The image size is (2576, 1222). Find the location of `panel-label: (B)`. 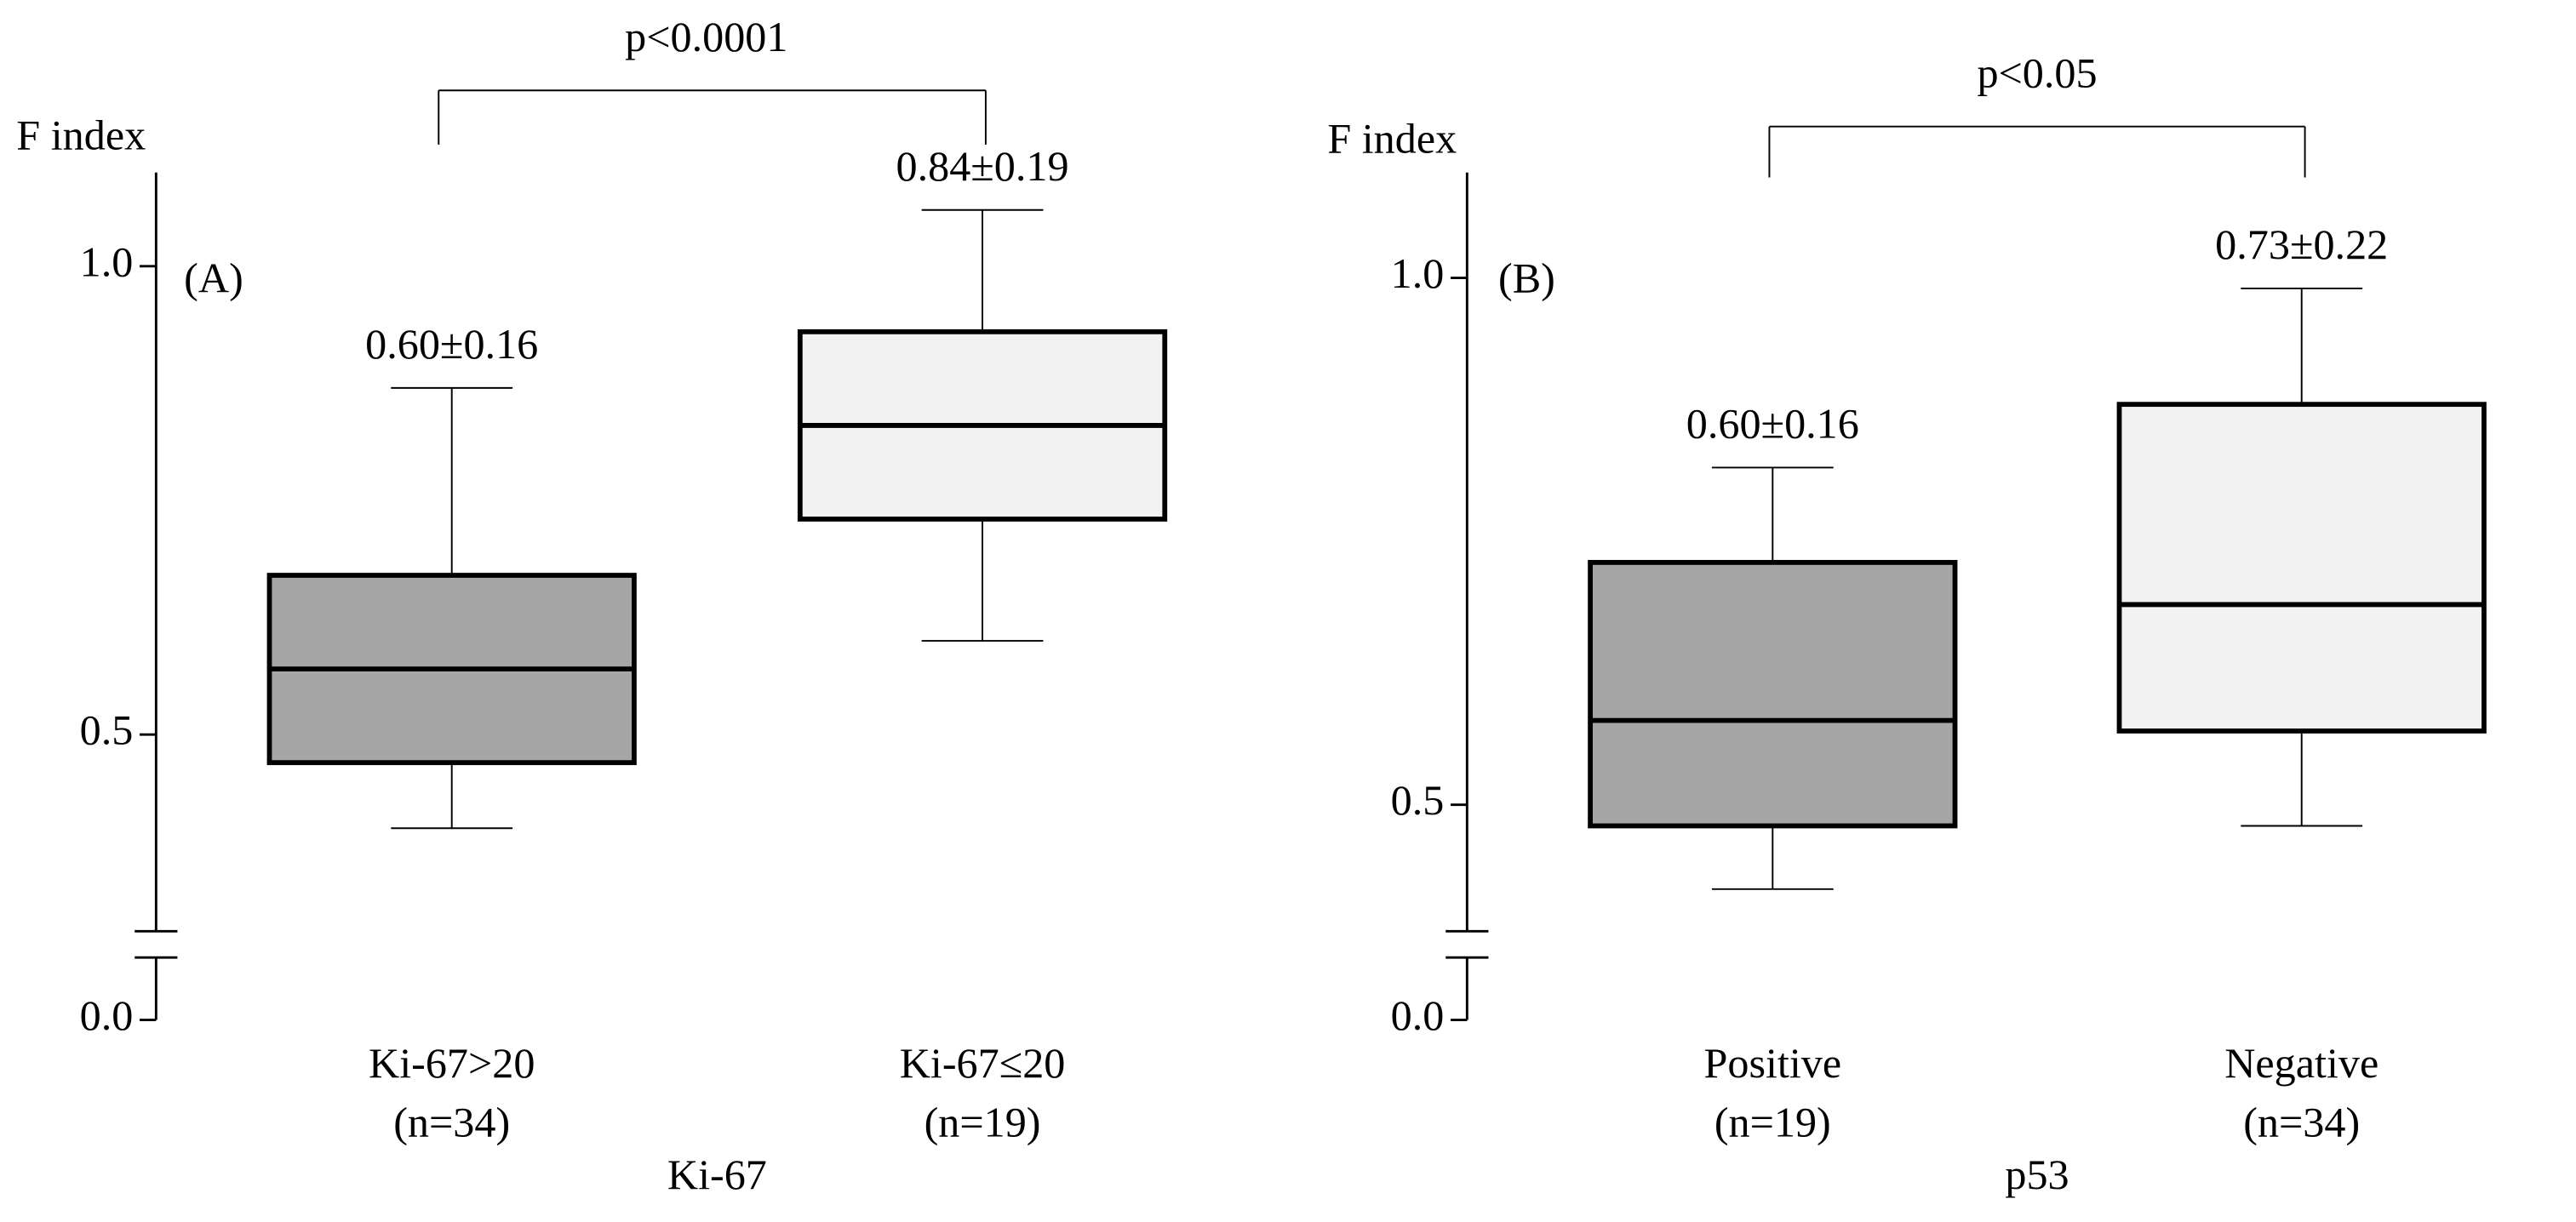

panel-label: (B) is located at coordinates (1526, 278).